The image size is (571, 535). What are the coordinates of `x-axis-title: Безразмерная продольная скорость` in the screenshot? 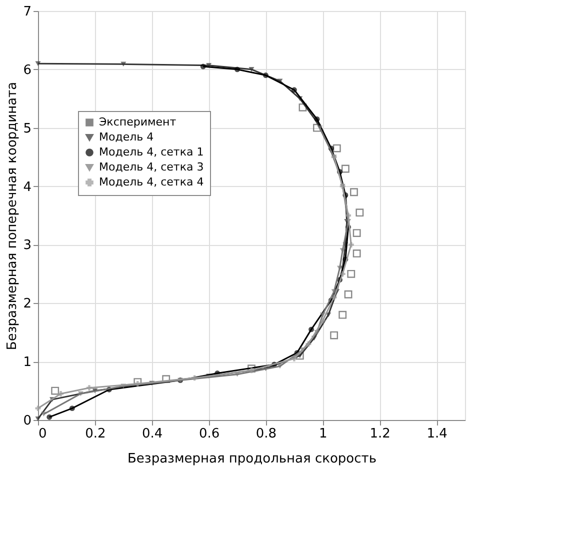 It's located at (252, 459).